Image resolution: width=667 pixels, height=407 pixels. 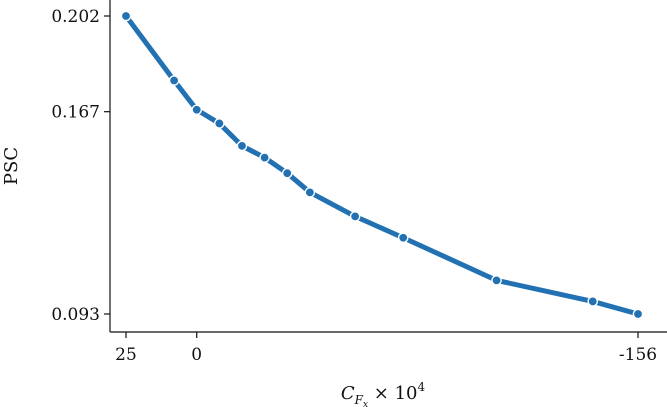 I want to click on x-tick-label: 0, so click(x=196, y=355).